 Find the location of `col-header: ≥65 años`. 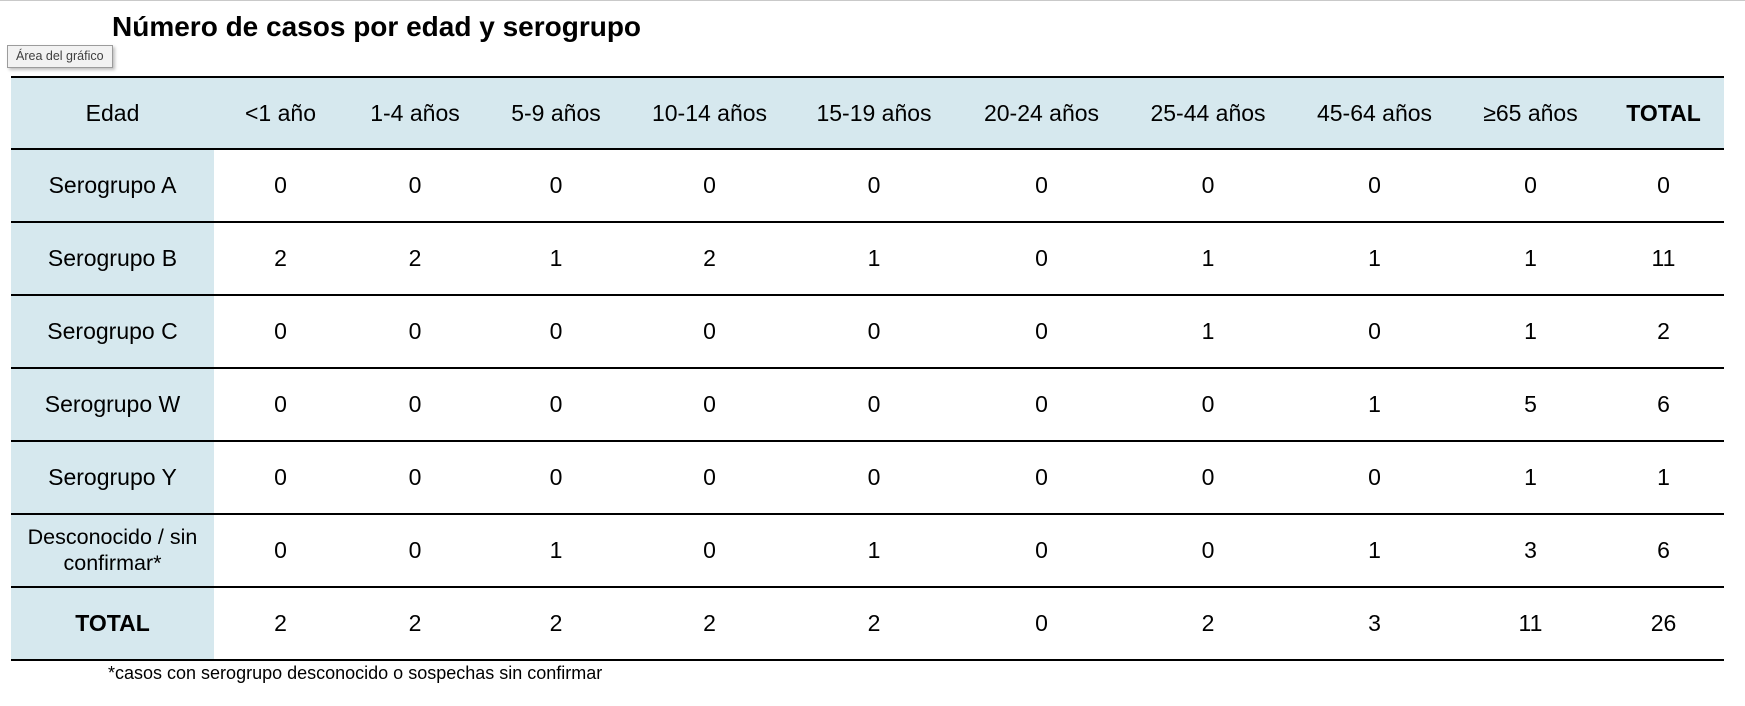

col-header: ≥65 años is located at coordinates (1530, 113).